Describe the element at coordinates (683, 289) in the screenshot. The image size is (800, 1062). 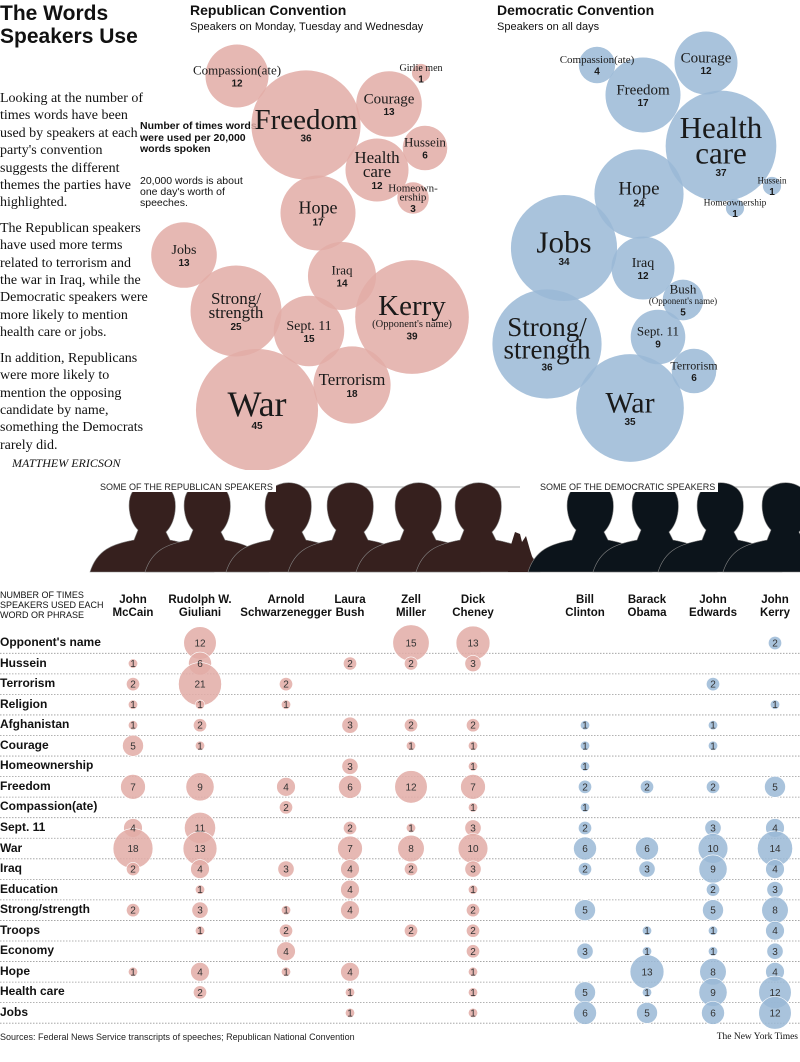
I see `bubble-label: Bush` at that location.